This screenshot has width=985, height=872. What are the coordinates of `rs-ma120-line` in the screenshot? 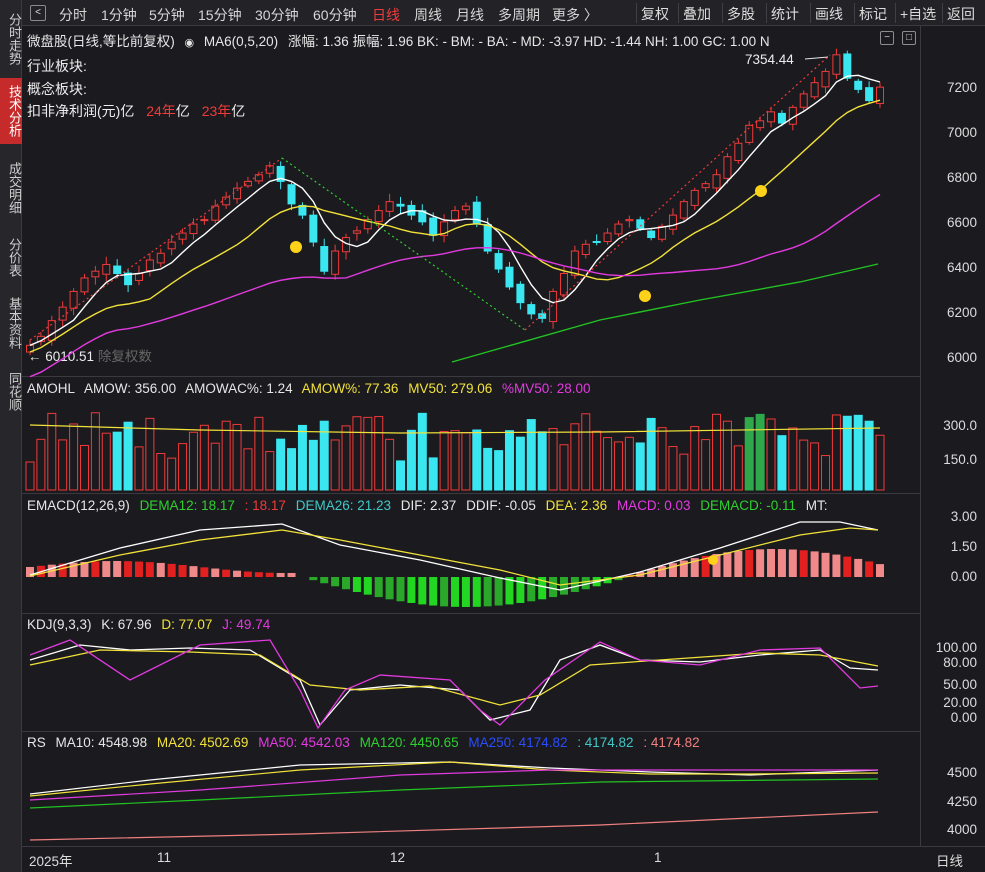 It's located at (454, 793).